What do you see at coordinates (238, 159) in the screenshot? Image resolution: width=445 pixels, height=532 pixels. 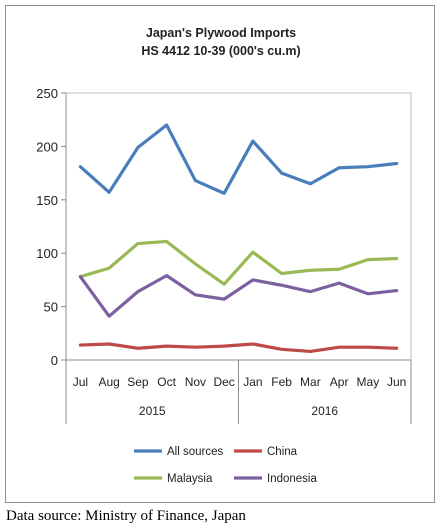 I see `series-line-all-sources` at bounding box center [238, 159].